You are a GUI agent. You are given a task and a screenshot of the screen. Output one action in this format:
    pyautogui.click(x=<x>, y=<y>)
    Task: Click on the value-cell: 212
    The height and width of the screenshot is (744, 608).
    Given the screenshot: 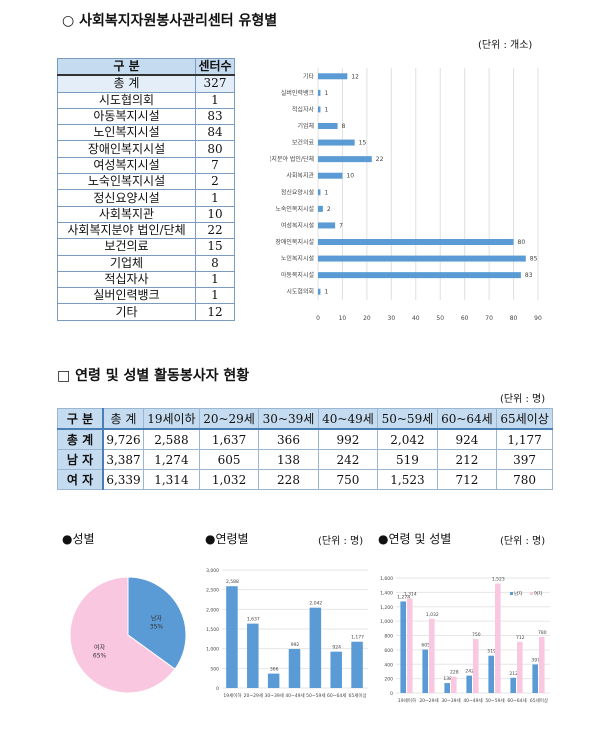 What is the action you would take?
    pyautogui.click(x=467, y=459)
    